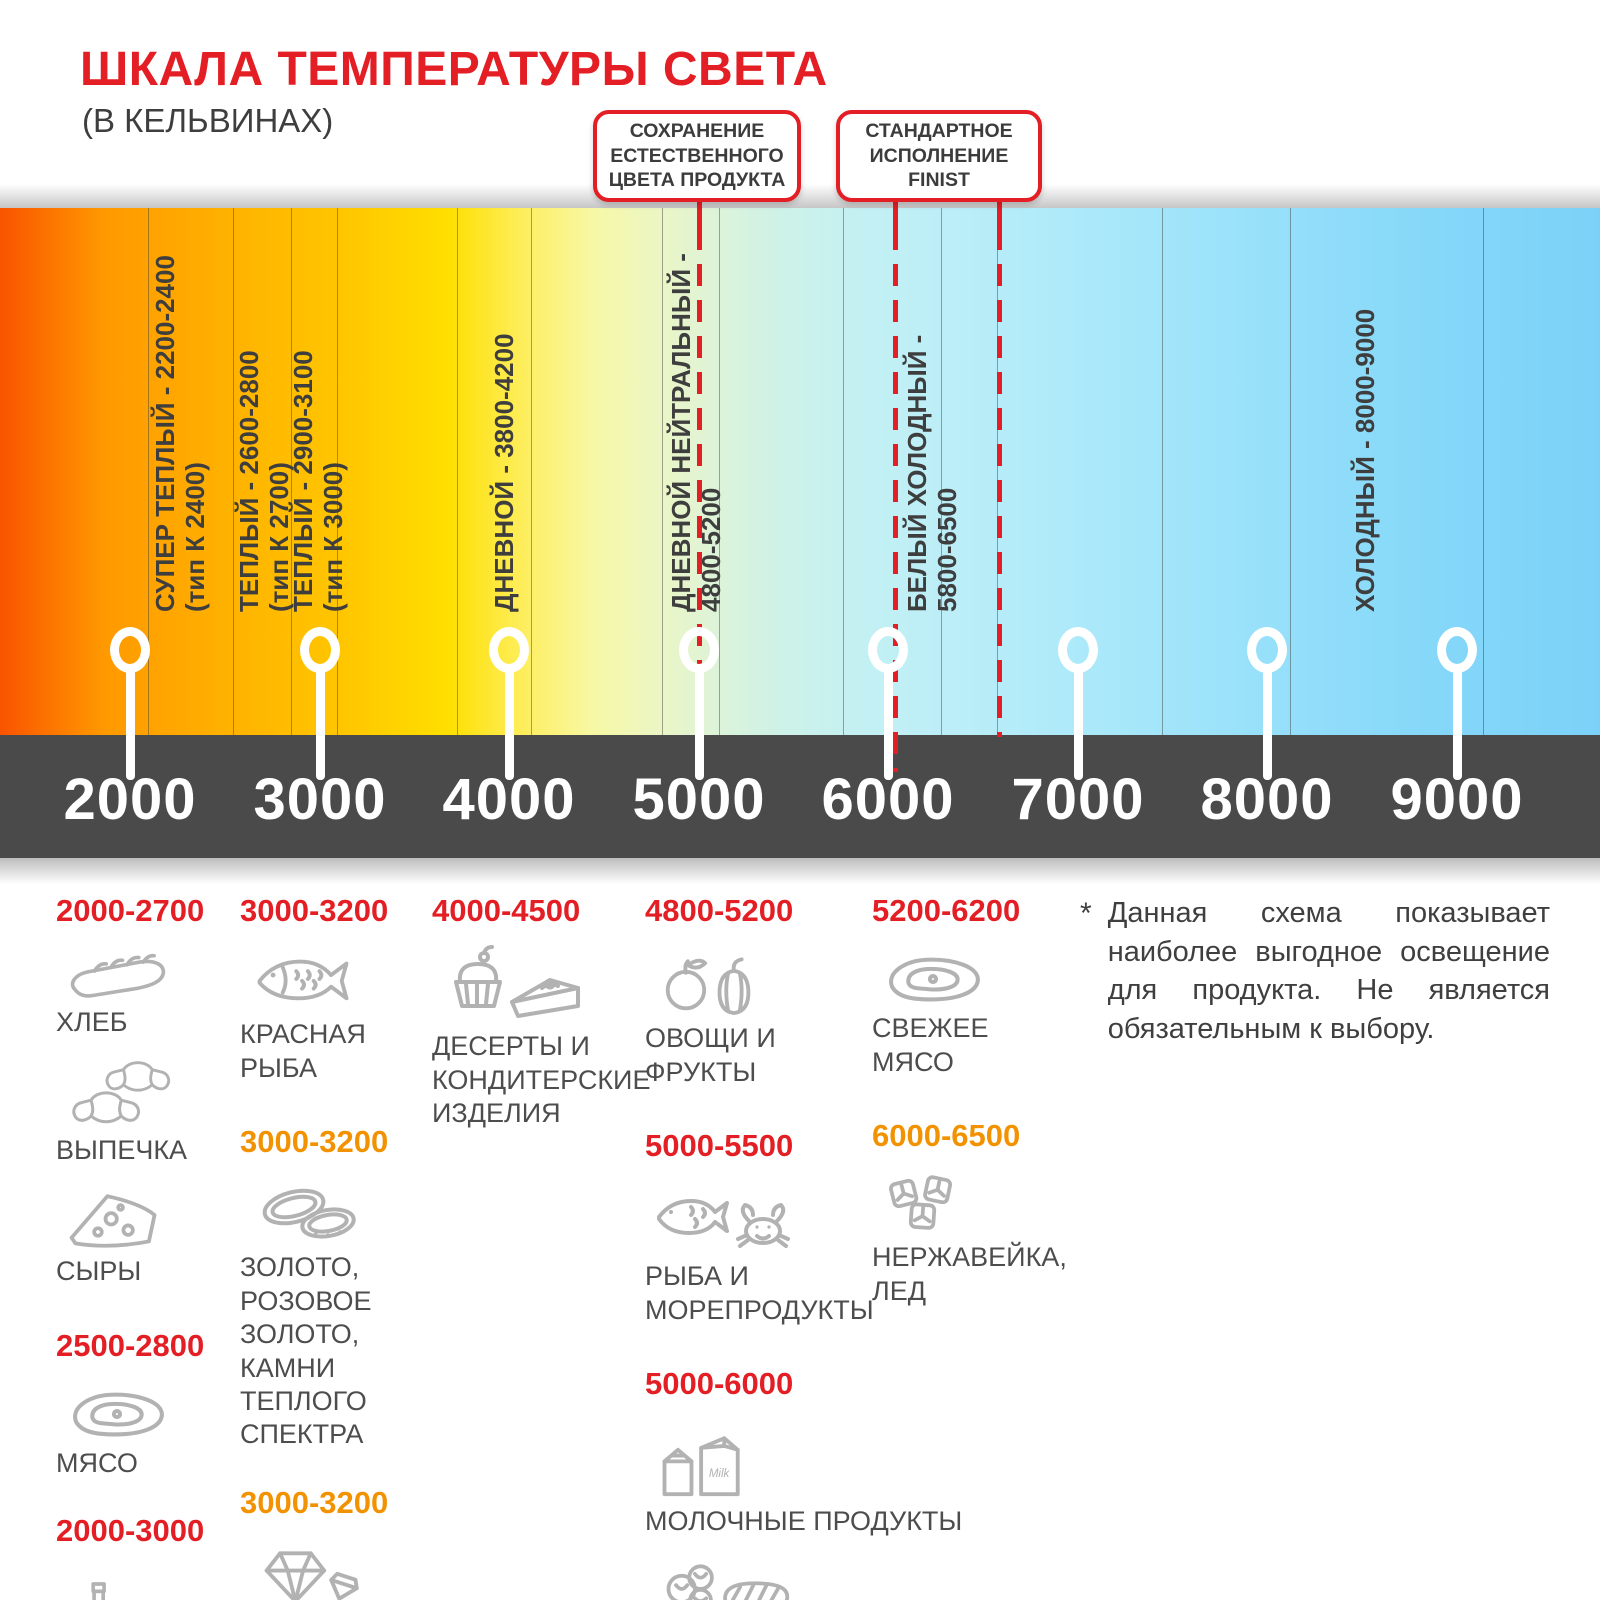  Describe the element at coordinates (121, 1091) in the screenshot. I see `croissants-icon` at that location.